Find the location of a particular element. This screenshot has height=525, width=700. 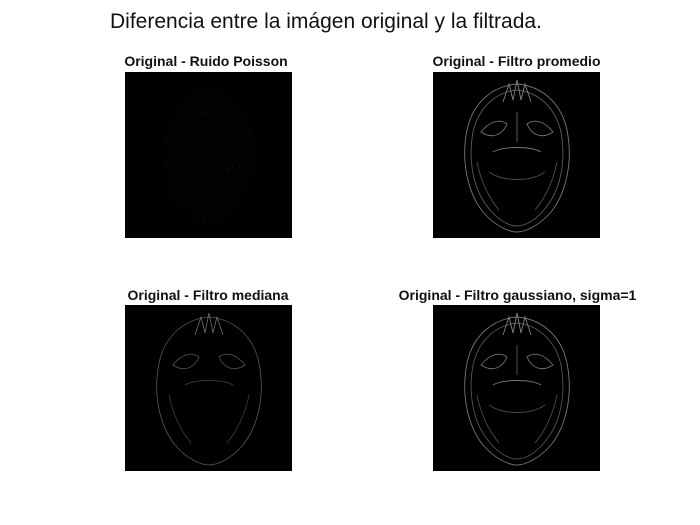

panel-title-gaussian-filter: Original - Filtro gaussiano, sigma=1 is located at coordinates (517, 295).